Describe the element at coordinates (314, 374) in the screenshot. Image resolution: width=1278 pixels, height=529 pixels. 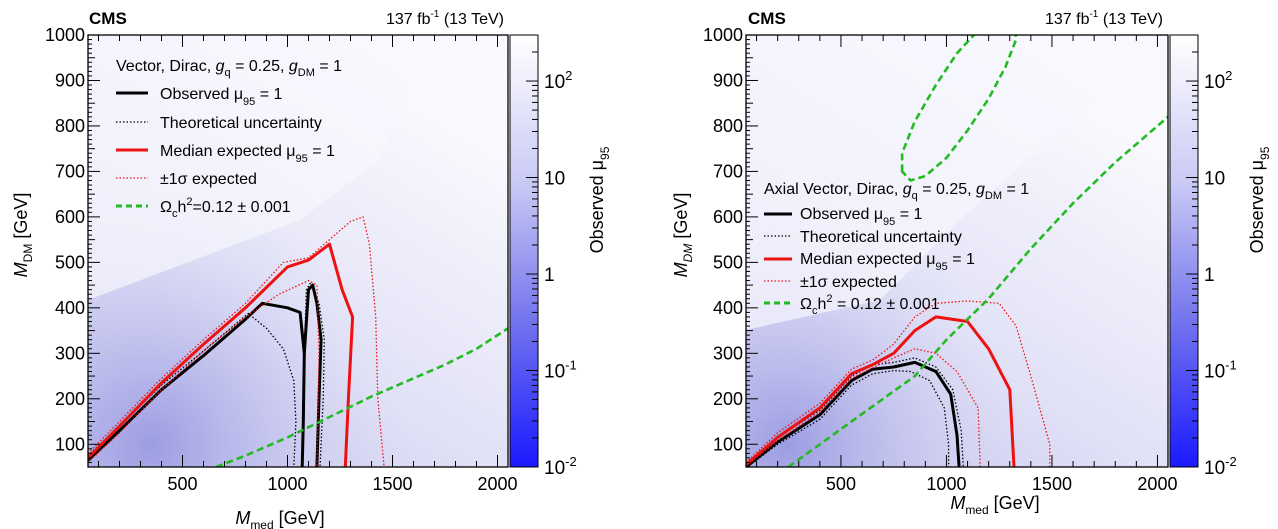
I see `curve-theory-branch` at that location.